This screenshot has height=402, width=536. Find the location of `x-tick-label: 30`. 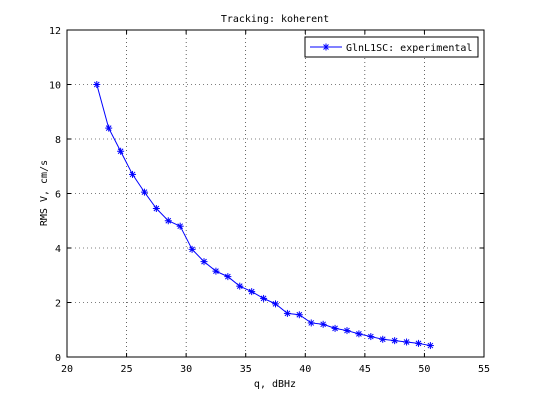

x-tick-label: 30 is located at coordinates (186, 369).